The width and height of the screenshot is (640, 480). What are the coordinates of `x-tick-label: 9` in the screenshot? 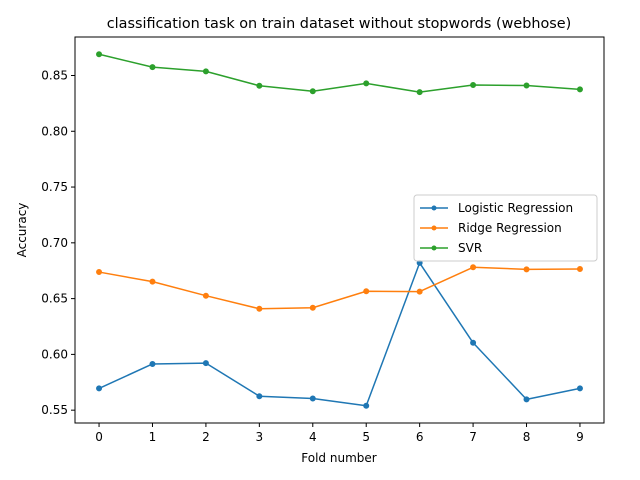 It's located at (580, 437).